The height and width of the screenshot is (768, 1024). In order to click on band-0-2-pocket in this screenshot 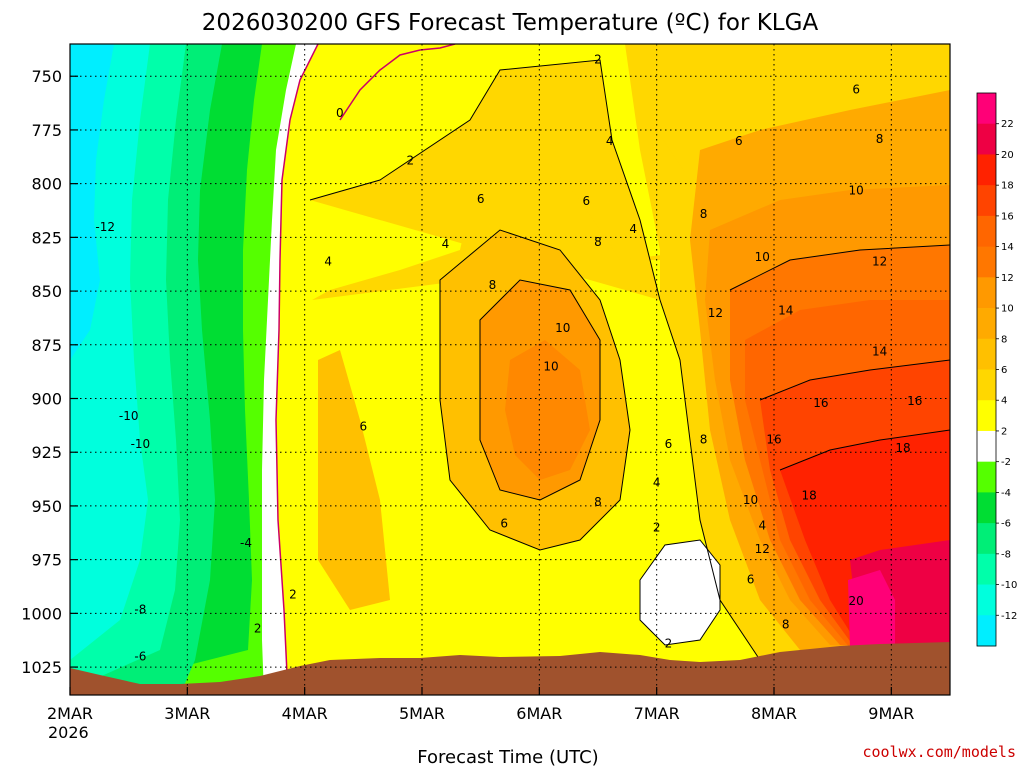, I will do `click(680, 592)`.